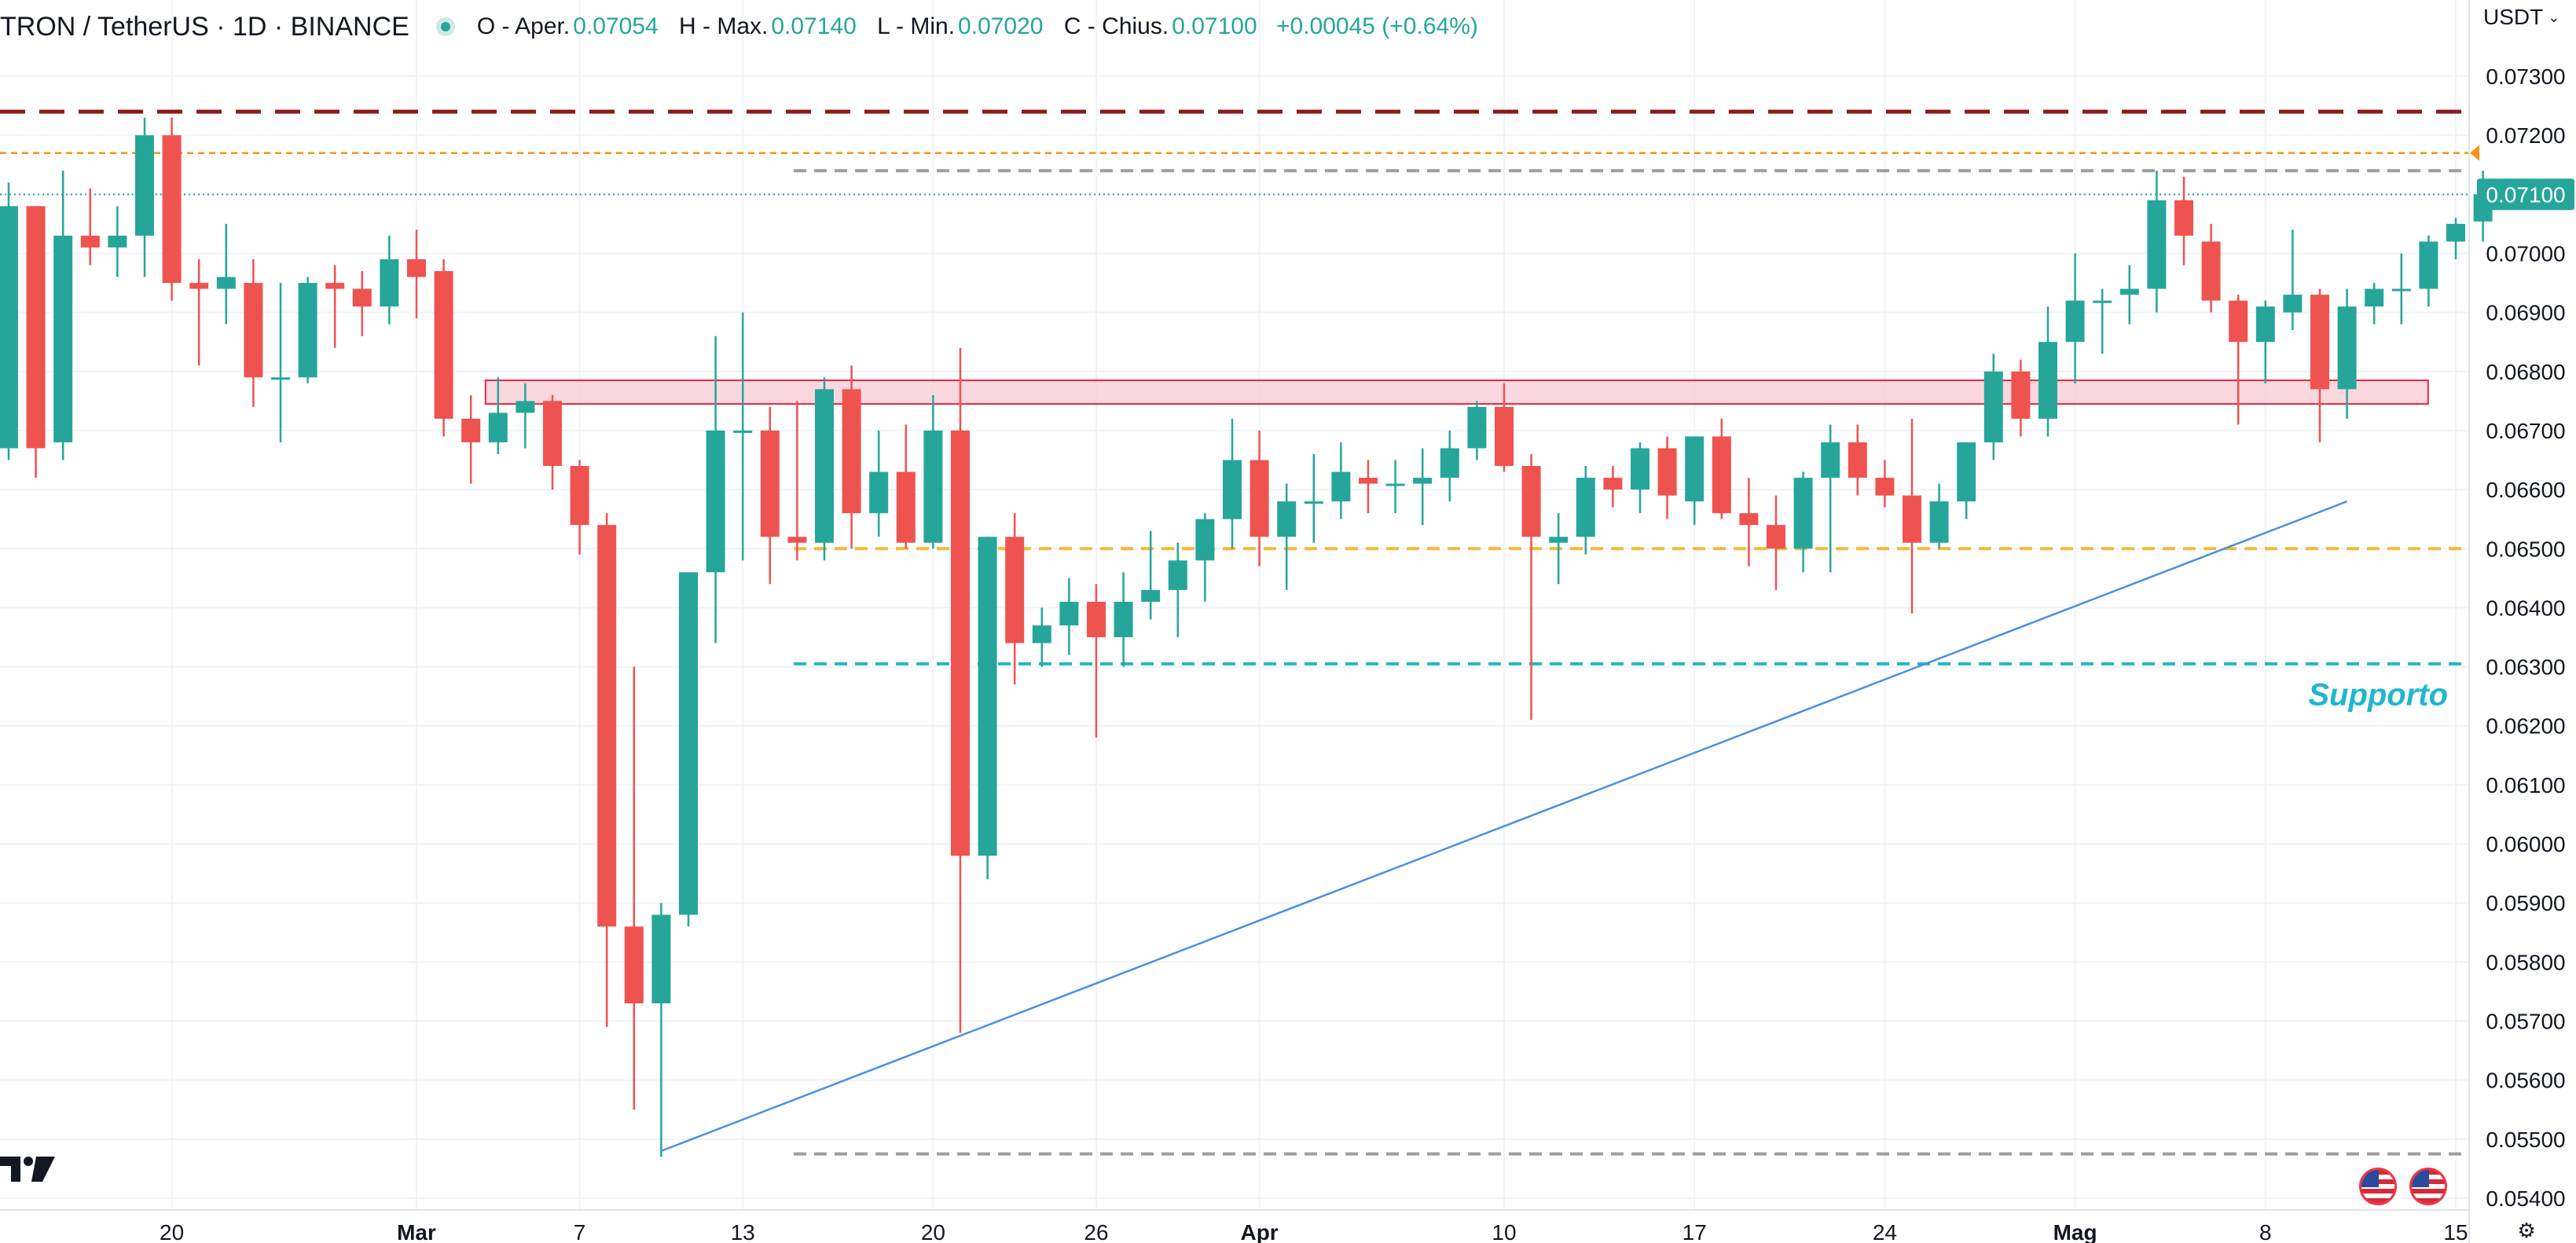  What do you see at coordinates (2521, 17) in the screenshot?
I see `currency-selector: USDT ⌄` at bounding box center [2521, 17].